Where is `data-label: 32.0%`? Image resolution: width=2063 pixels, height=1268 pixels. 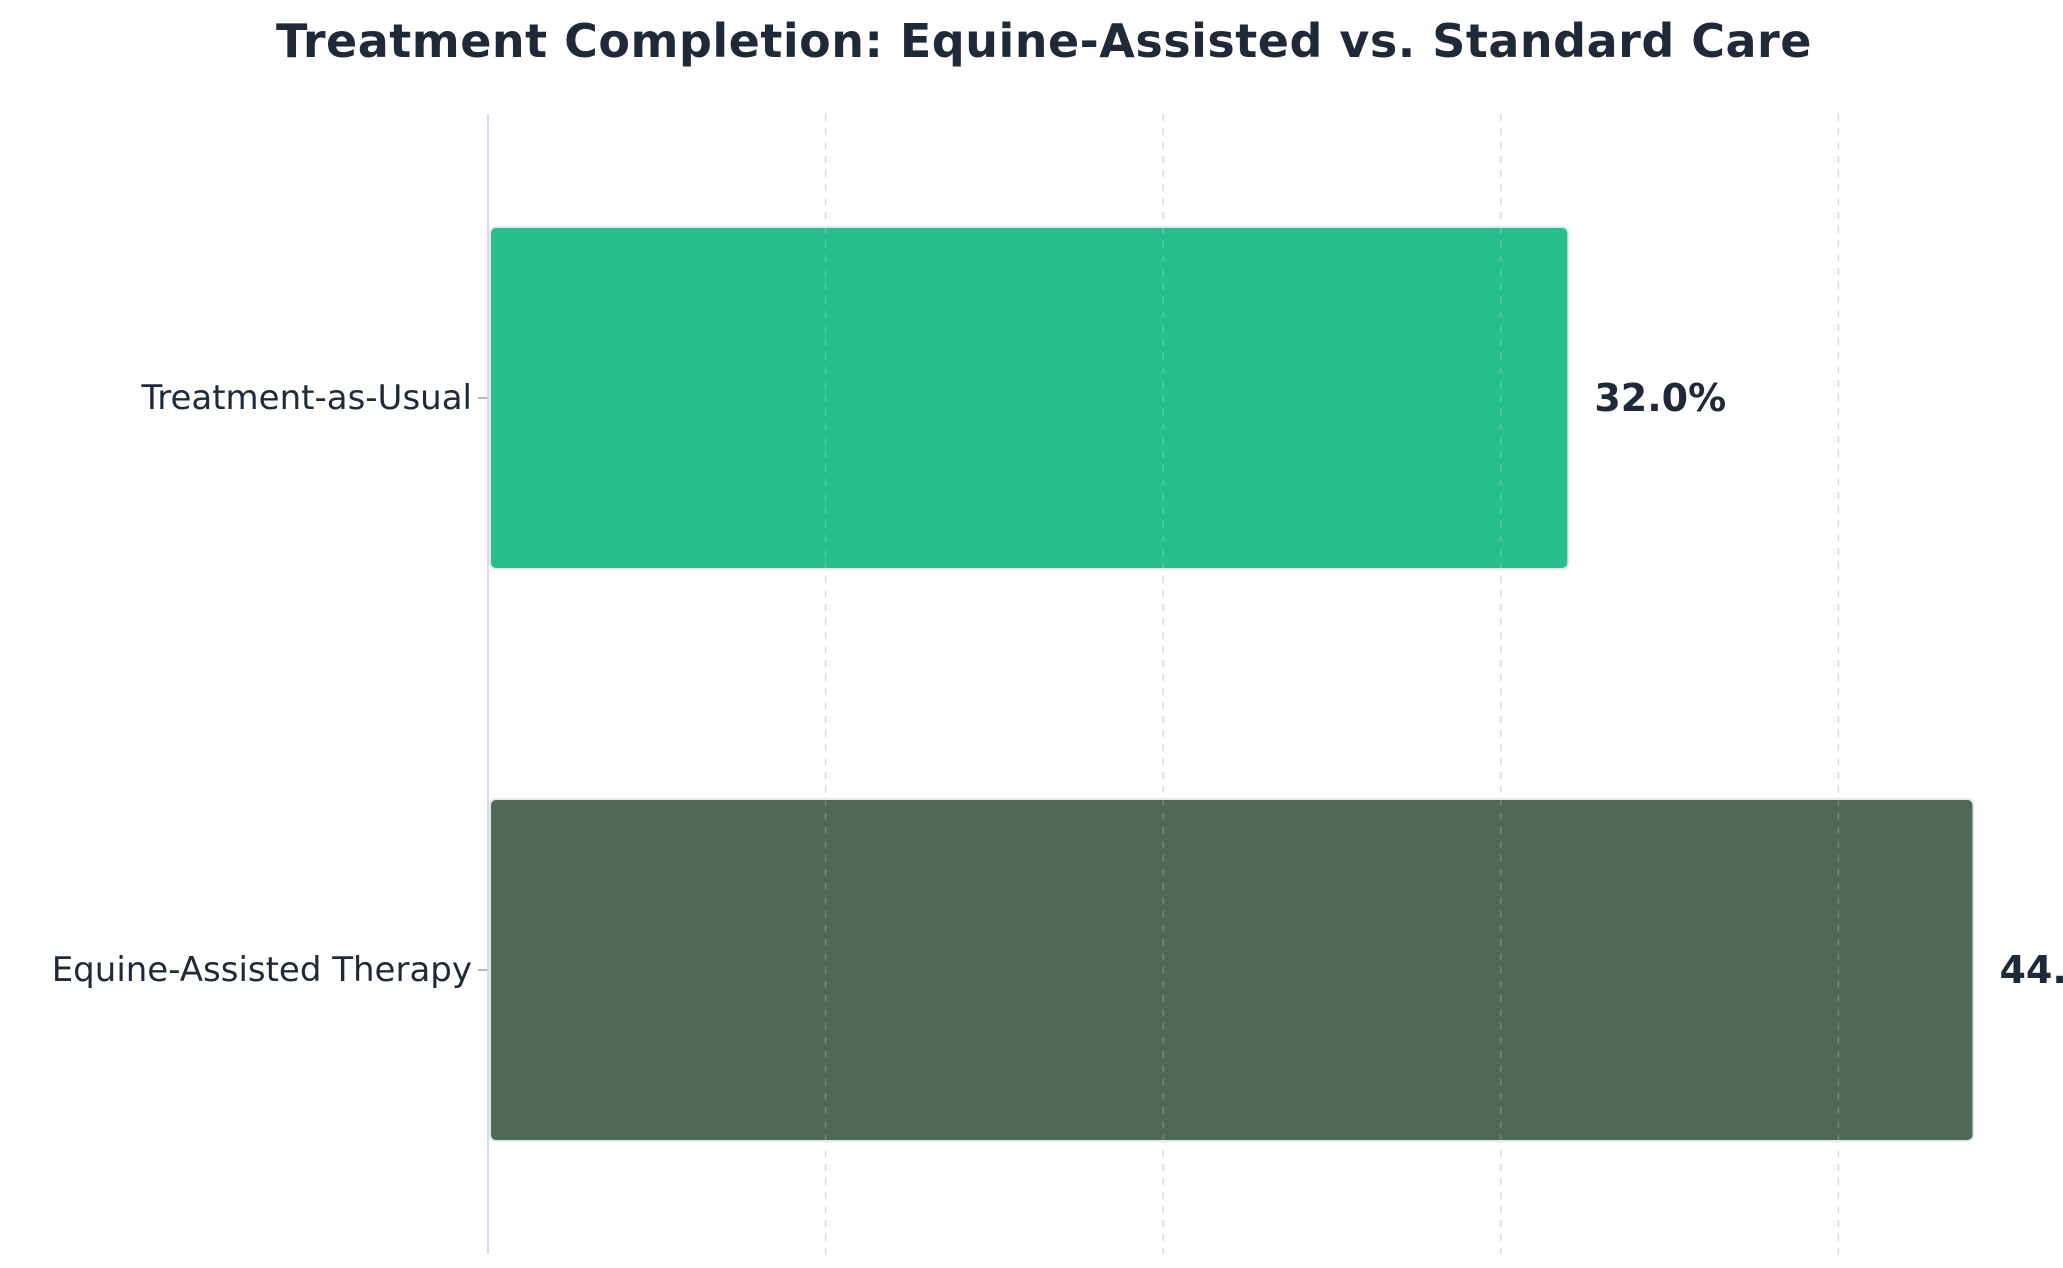 data-label: 32.0% is located at coordinates (1660, 398).